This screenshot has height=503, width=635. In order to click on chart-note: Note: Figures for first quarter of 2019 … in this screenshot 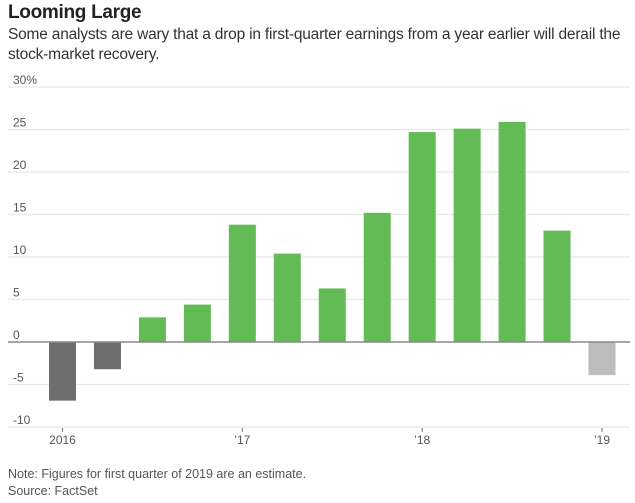, I will do `click(157, 474)`.